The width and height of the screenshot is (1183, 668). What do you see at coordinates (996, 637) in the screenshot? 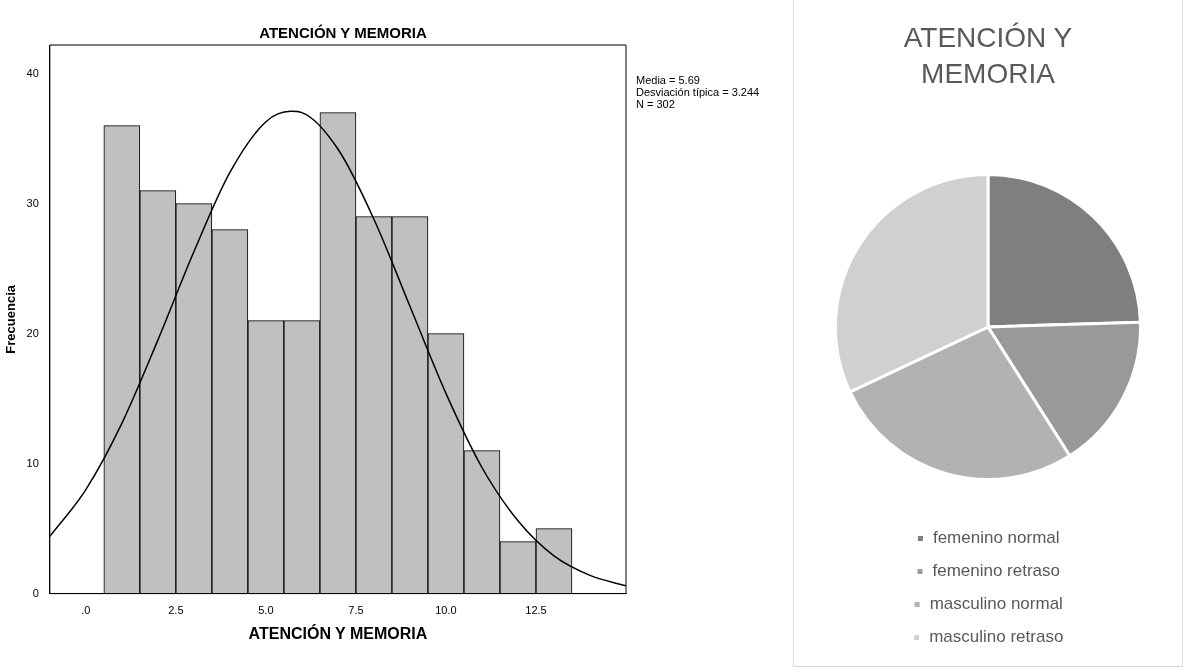
I see `legend-label: masculino retraso` at bounding box center [996, 637].